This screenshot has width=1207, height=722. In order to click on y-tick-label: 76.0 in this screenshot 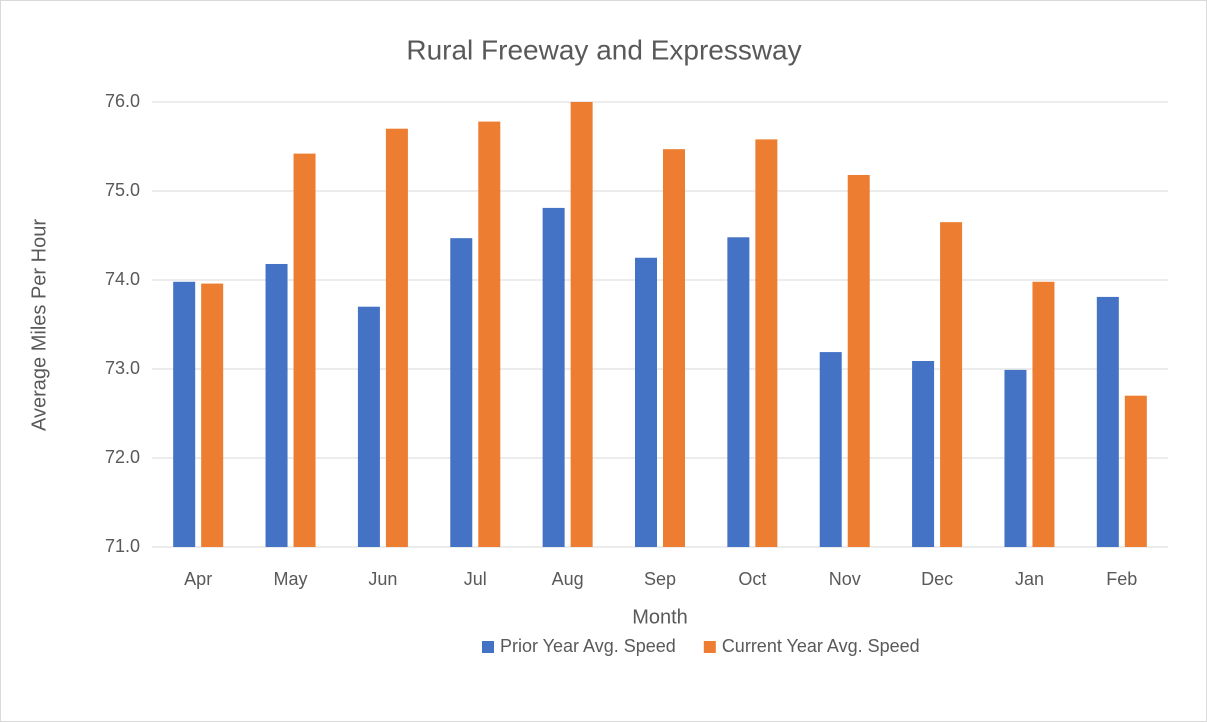, I will do `click(122, 101)`.